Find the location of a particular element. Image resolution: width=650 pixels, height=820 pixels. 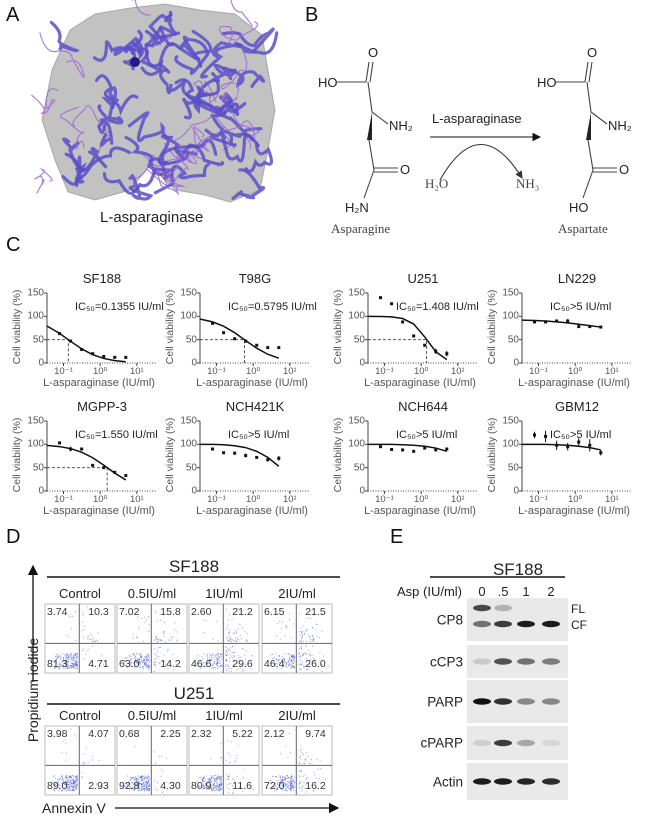

blot-cparp is located at coordinates (517, 743).